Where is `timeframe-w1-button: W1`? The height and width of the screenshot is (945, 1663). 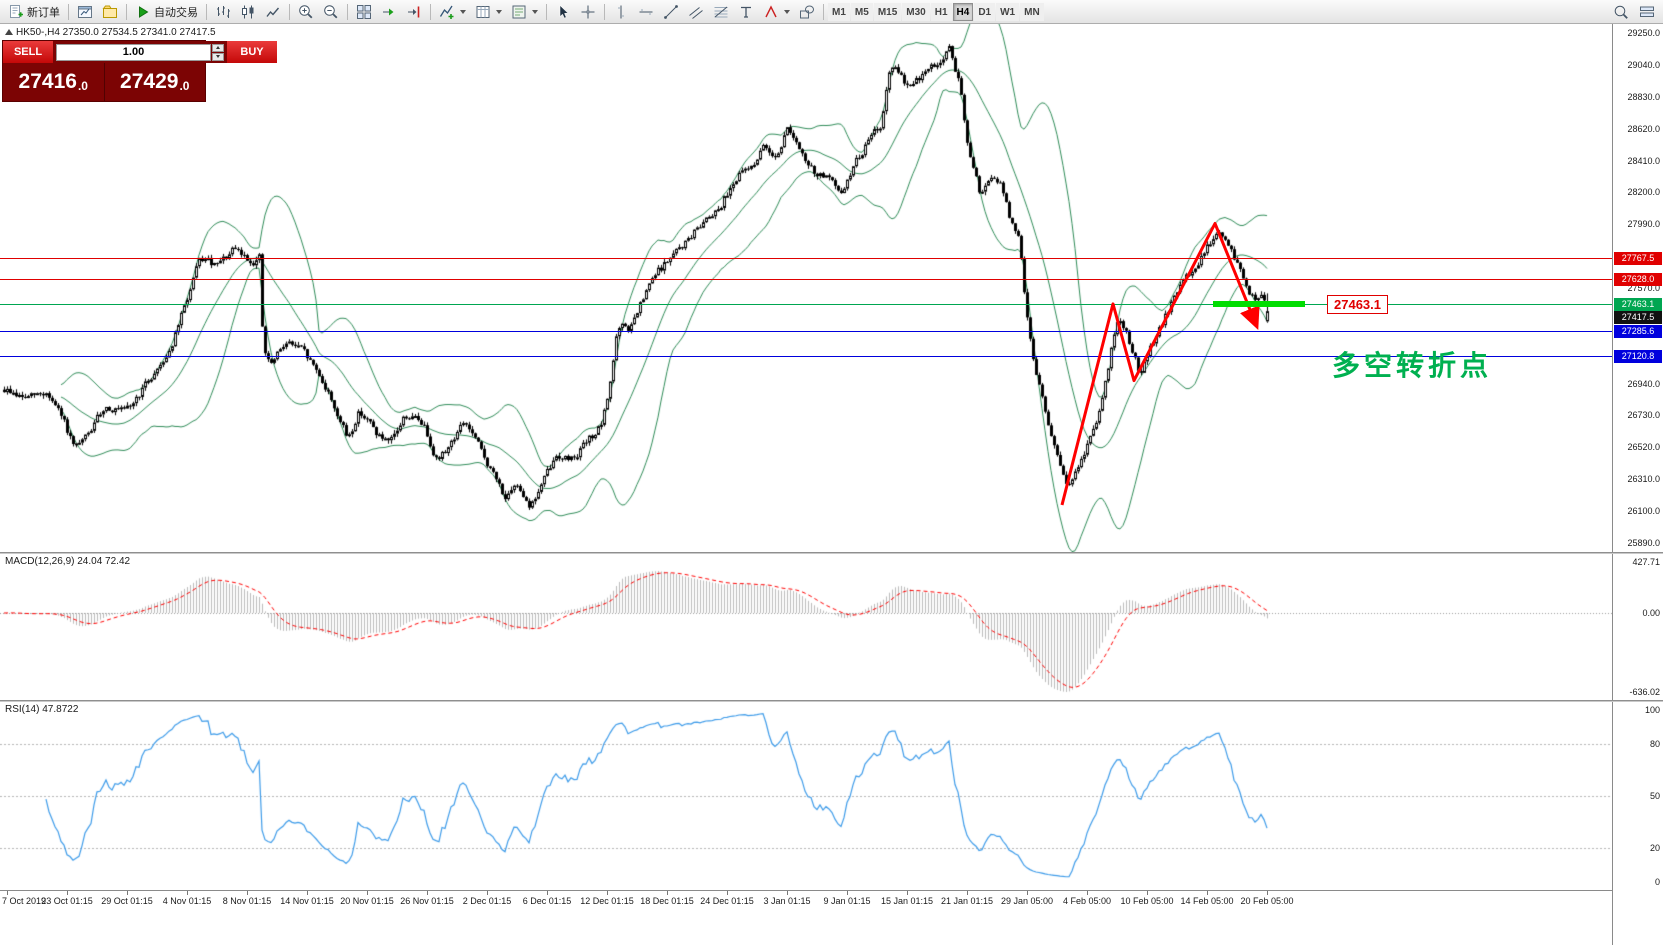 timeframe-w1-button: W1 is located at coordinates (1008, 11).